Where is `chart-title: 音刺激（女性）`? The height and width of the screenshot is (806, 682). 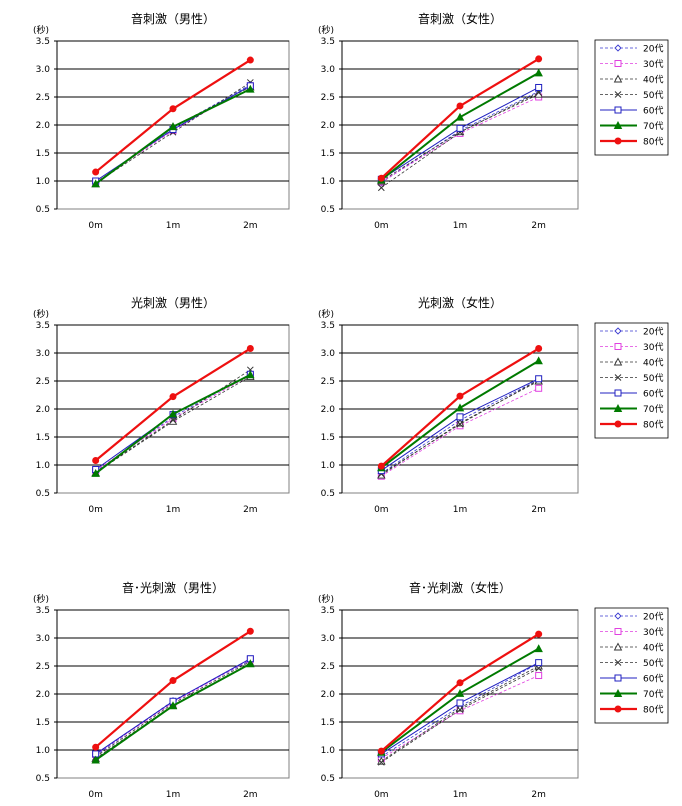 chart-title: 音刺激（女性） is located at coordinates (460, 18).